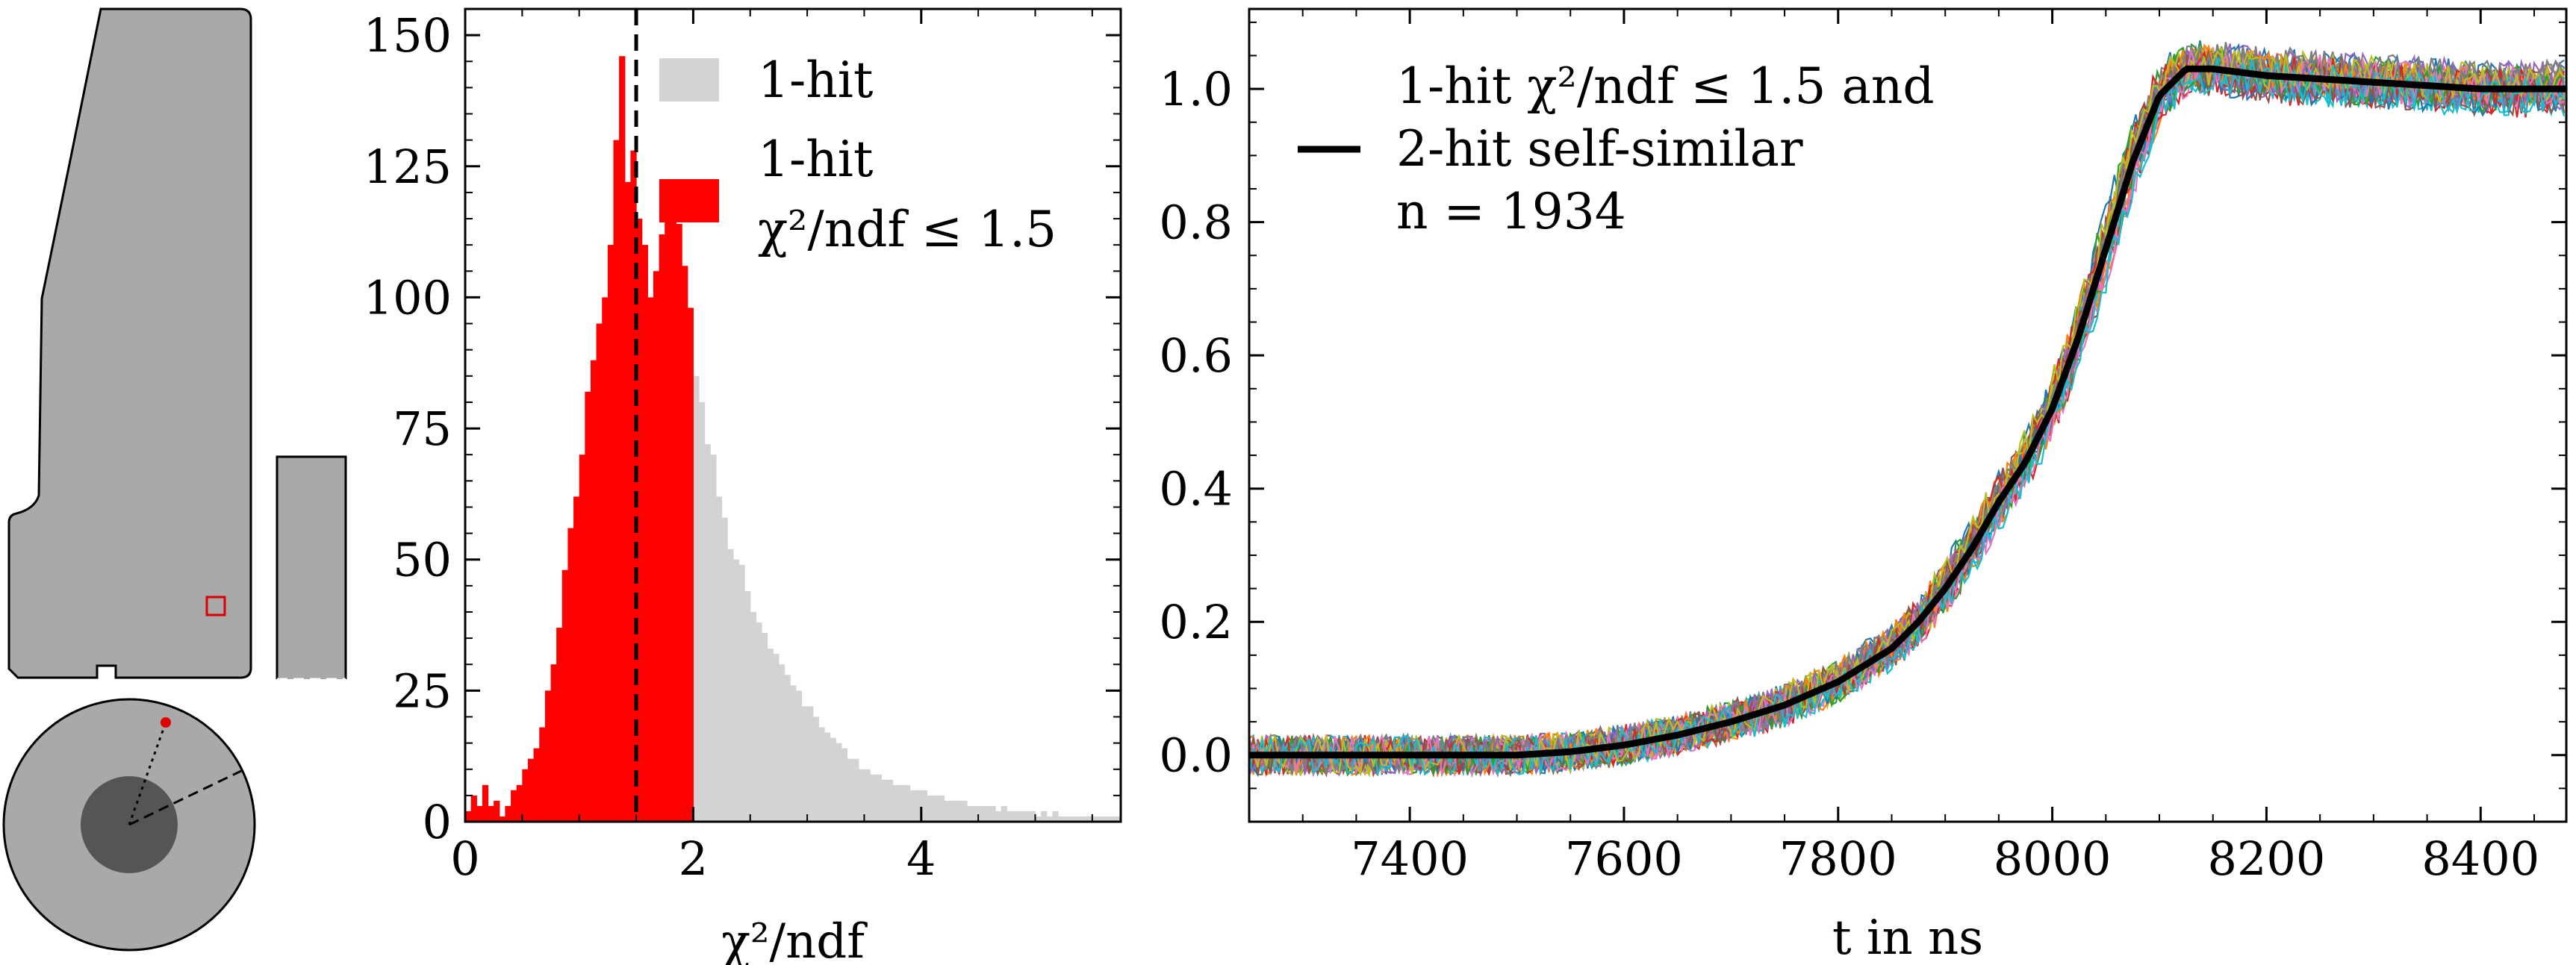 Image resolution: width=2576 pixels, height=965 pixels. I want to click on detector-side-panel, so click(311, 568).